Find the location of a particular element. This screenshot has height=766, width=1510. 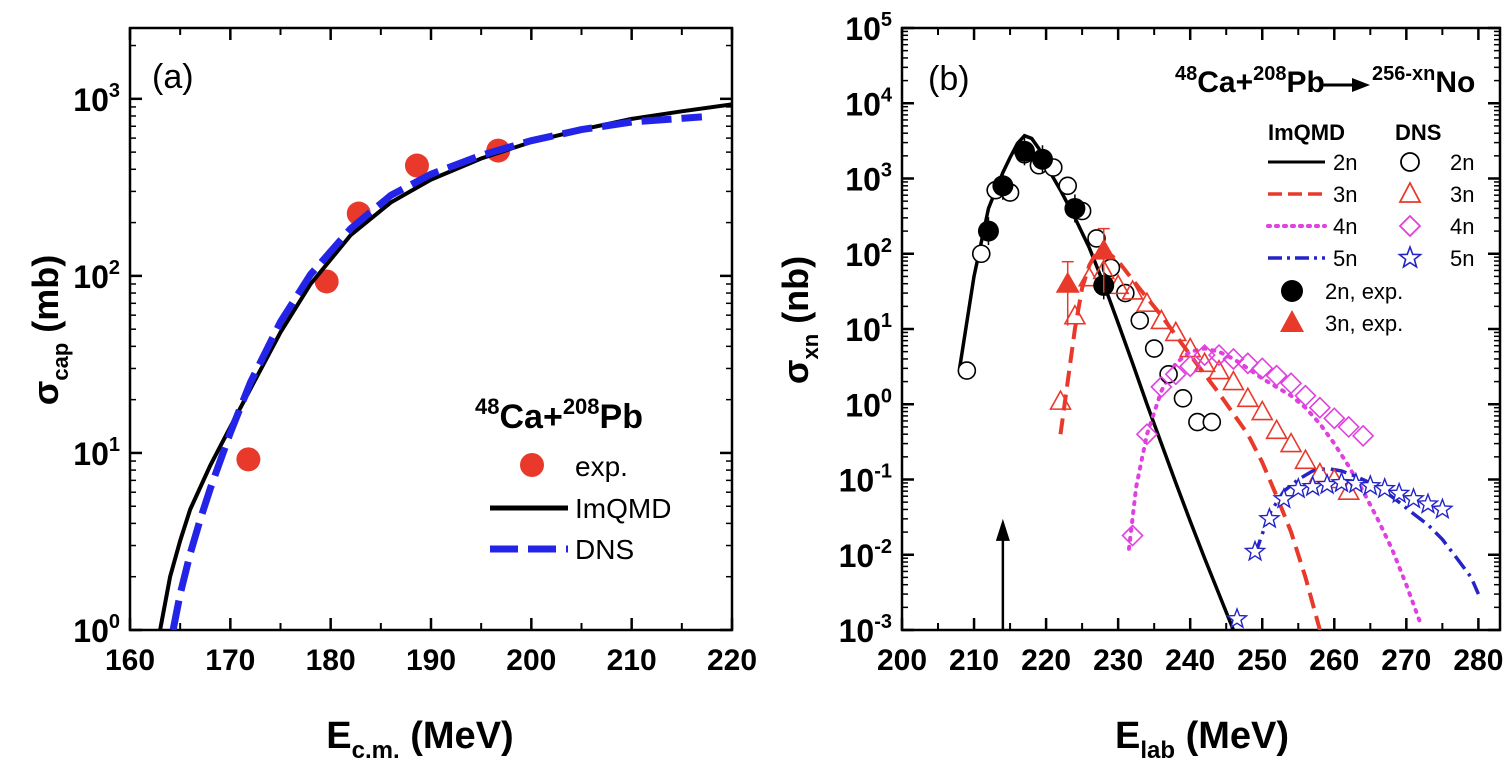

panel-b-x-unit: (MeV) is located at coordinates (1232, 736).